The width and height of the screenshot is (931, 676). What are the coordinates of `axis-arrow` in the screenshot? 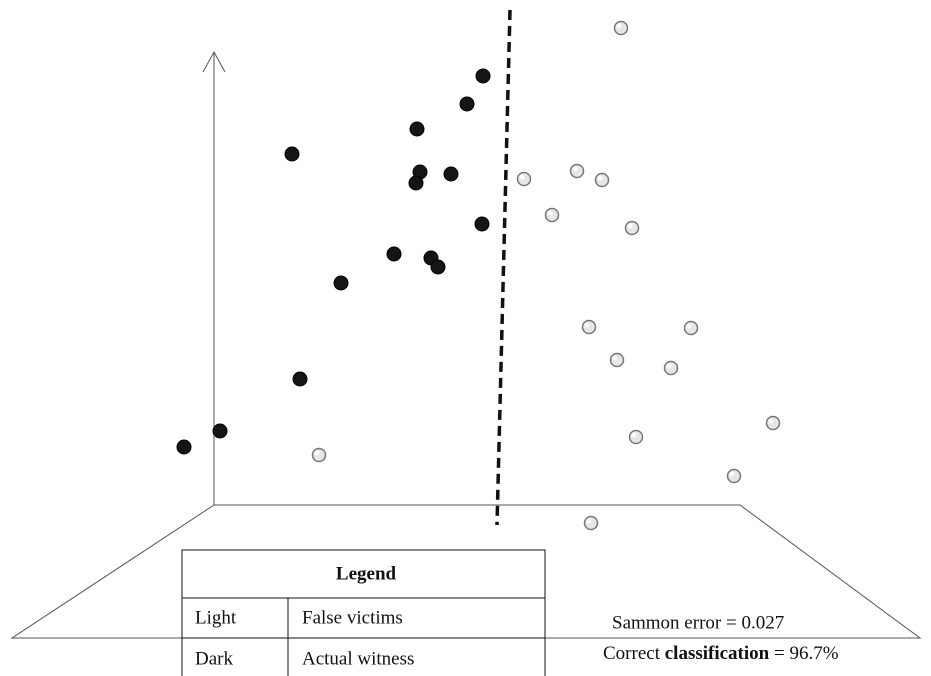 It's located at (214, 61).